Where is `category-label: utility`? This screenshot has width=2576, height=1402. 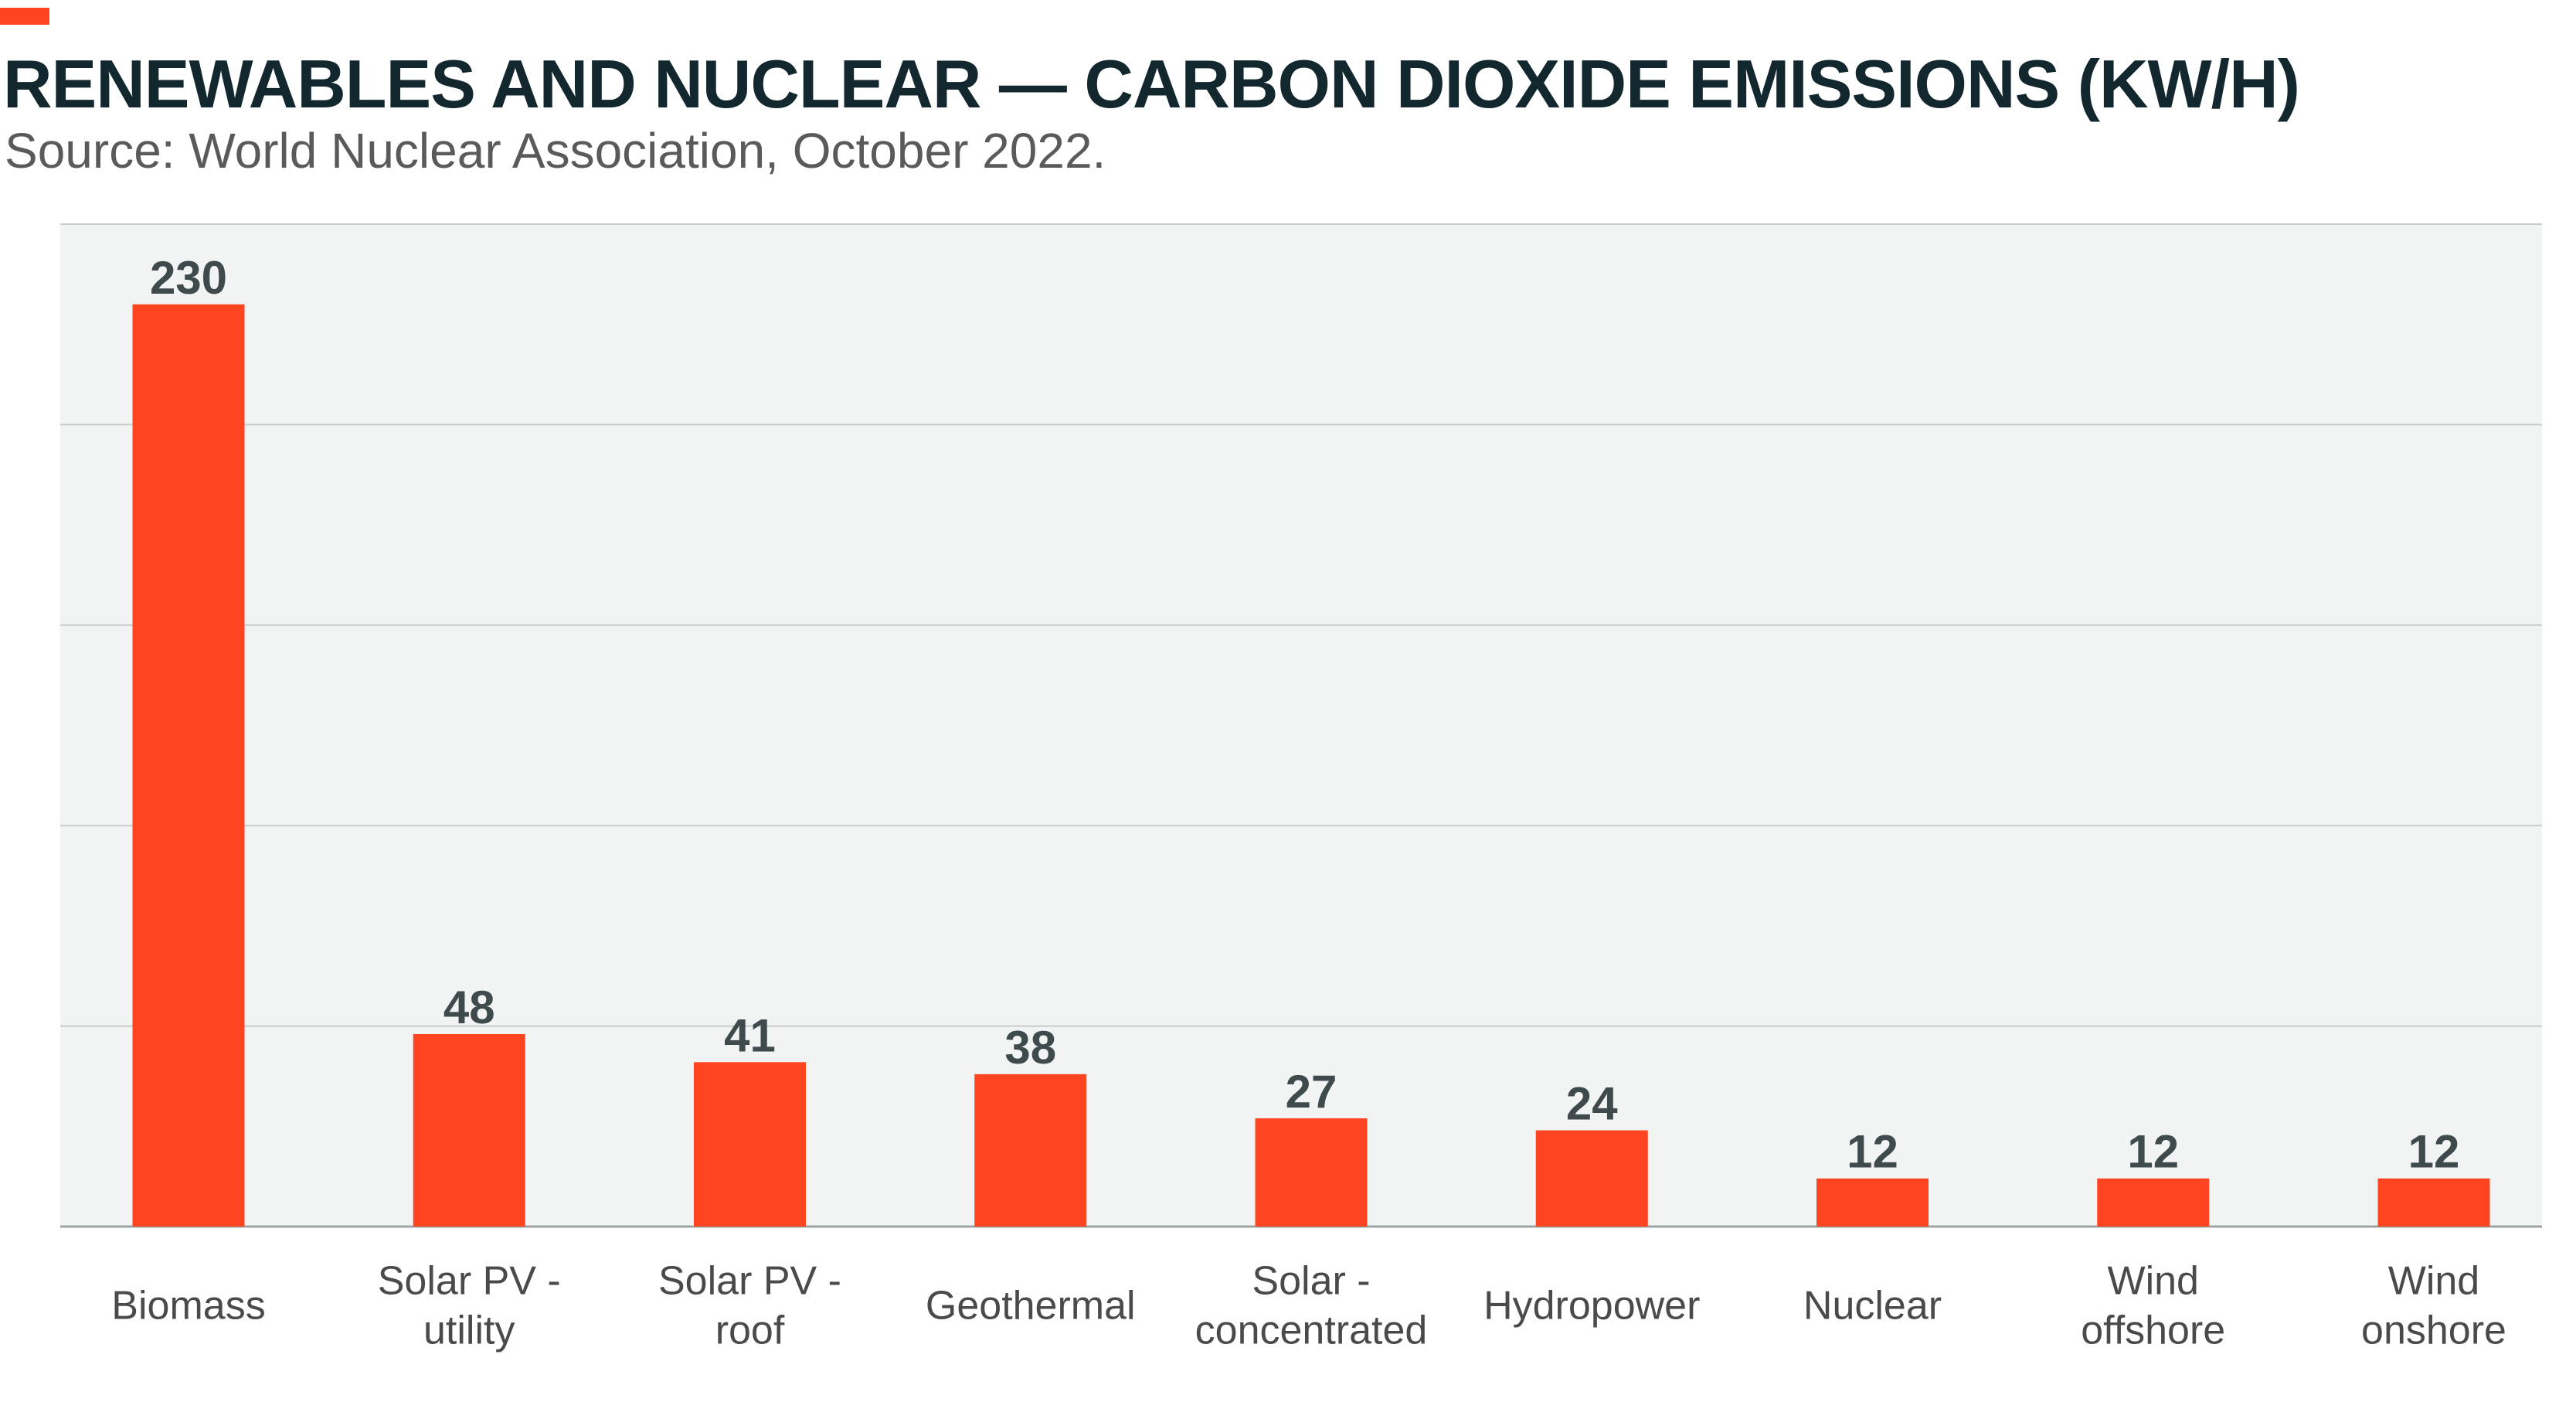 category-label: utility is located at coordinates (469, 1330).